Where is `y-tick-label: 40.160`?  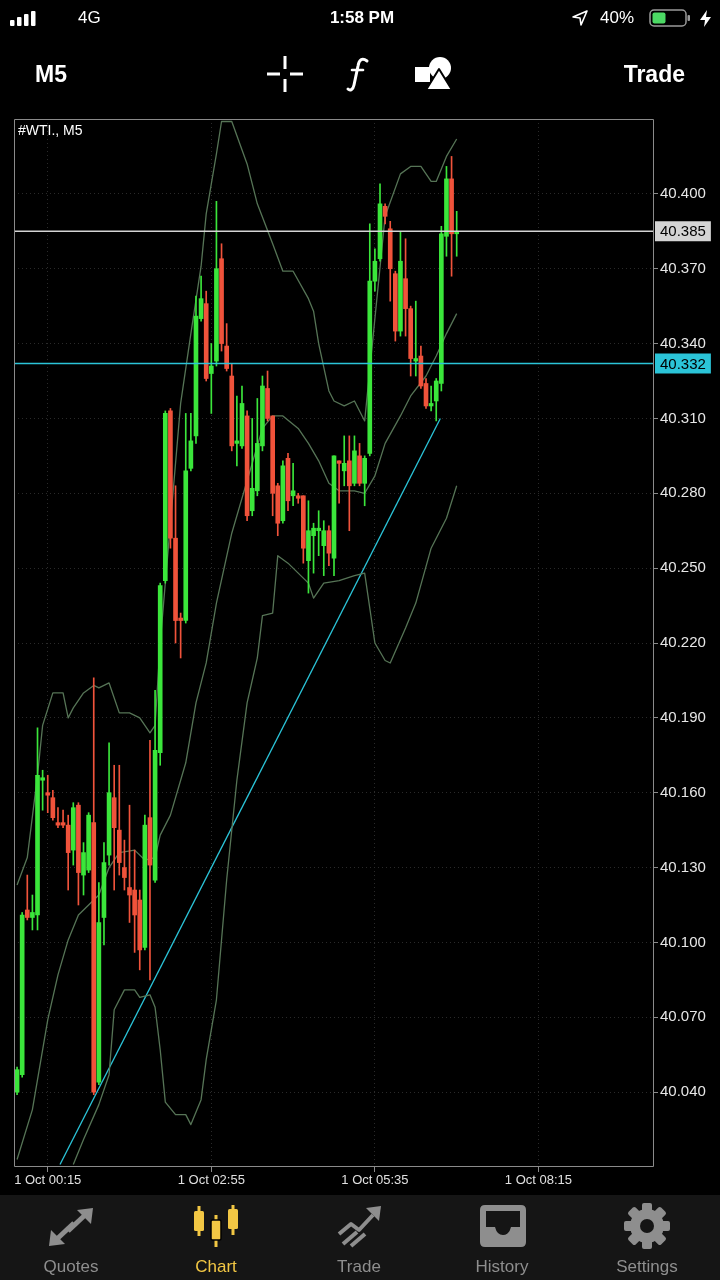
y-tick-label: 40.160 is located at coordinates (683, 791).